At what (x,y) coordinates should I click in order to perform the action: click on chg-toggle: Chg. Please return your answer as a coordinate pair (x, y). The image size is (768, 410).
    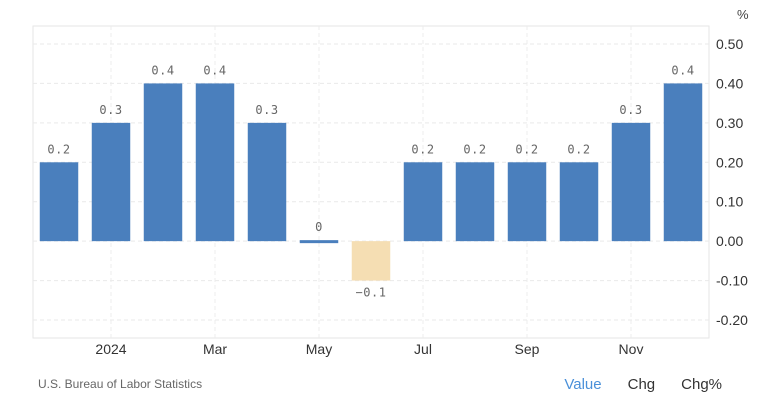
    Looking at the image, I should click on (641, 384).